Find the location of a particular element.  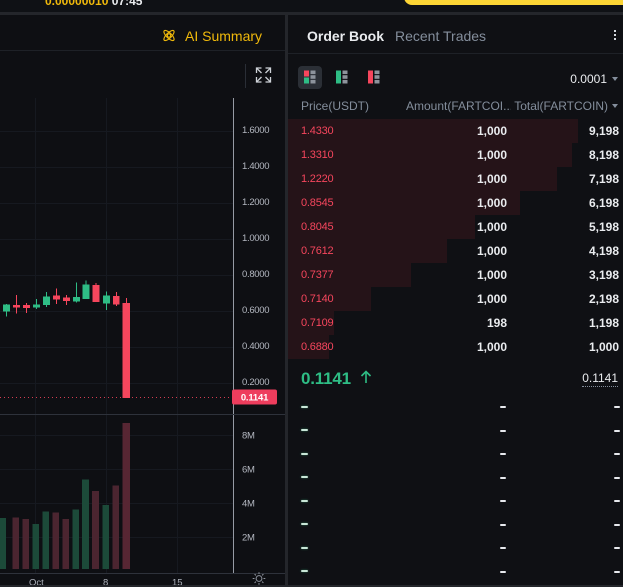

svg-text: 6M is located at coordinates (248, 470).